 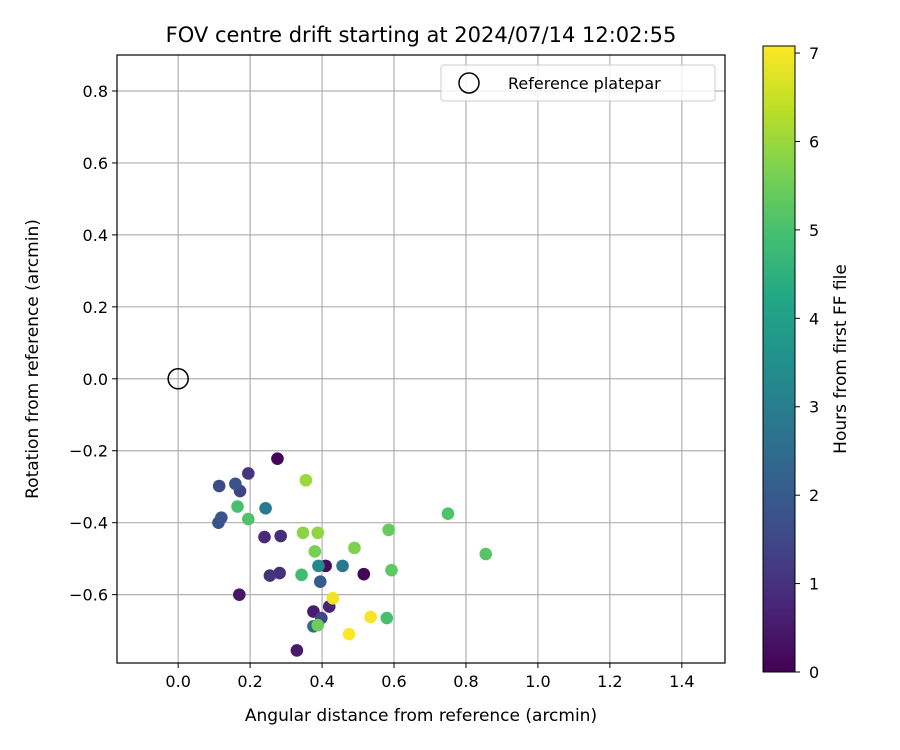 What do you see at coordinates (814, 584) in the screenshot?
I see `colorbar-tick-label: 1` at bounding box center [814, 584].